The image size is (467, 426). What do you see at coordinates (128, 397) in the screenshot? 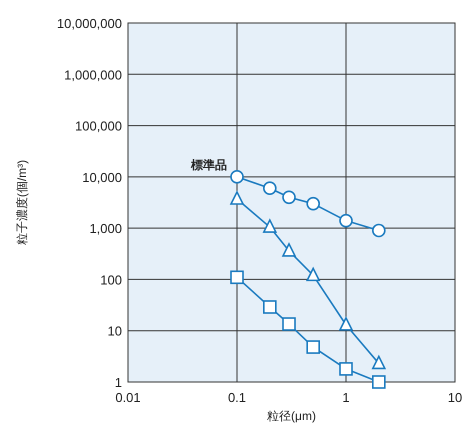
I see `x-tick-label: 0.01` at bounding box center [128, 397].